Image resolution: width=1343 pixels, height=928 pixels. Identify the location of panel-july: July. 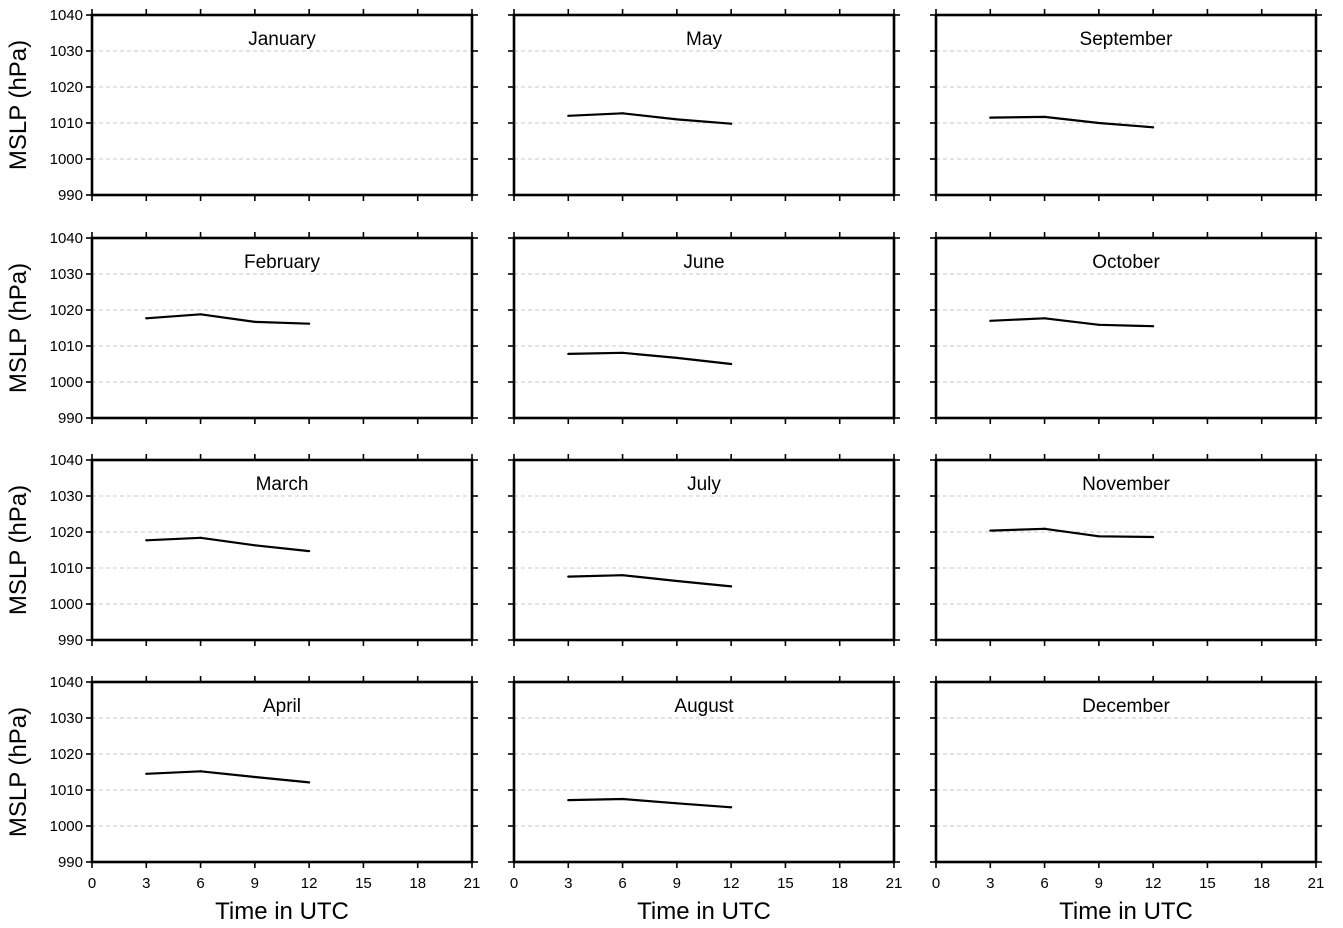
(704, 550).